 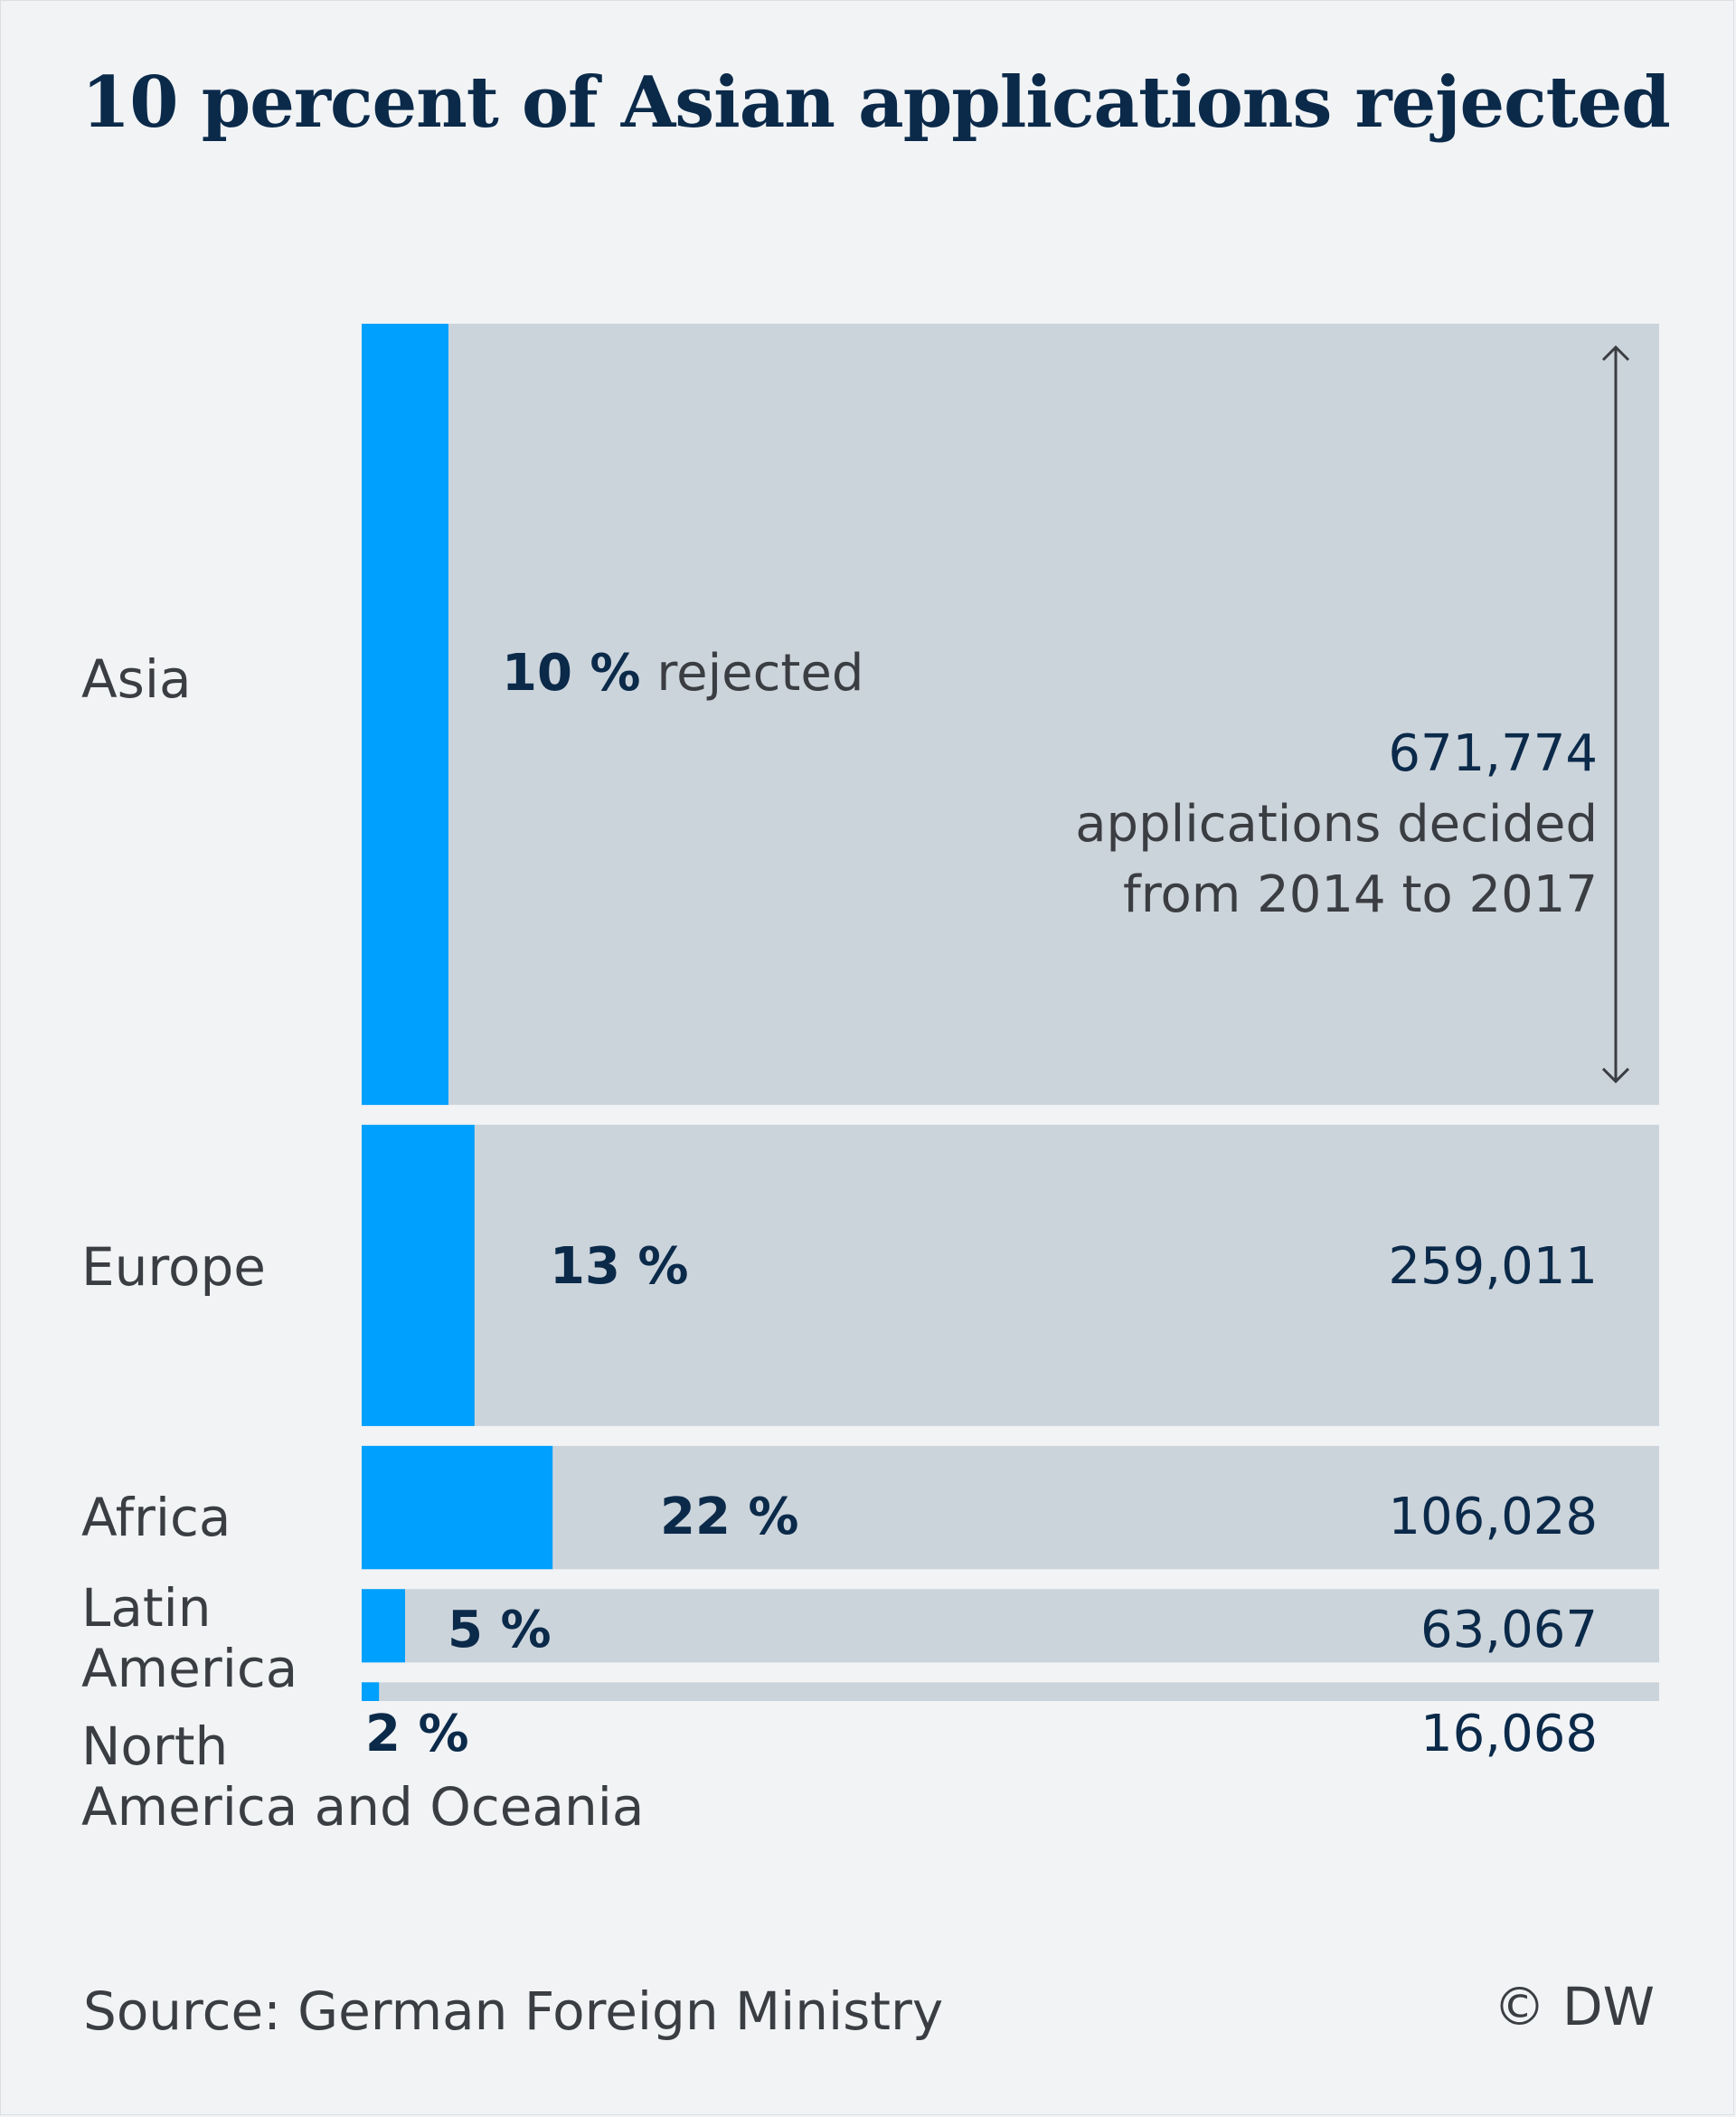 I want to click on category-label-line: North, so click(x=155, y=1746).